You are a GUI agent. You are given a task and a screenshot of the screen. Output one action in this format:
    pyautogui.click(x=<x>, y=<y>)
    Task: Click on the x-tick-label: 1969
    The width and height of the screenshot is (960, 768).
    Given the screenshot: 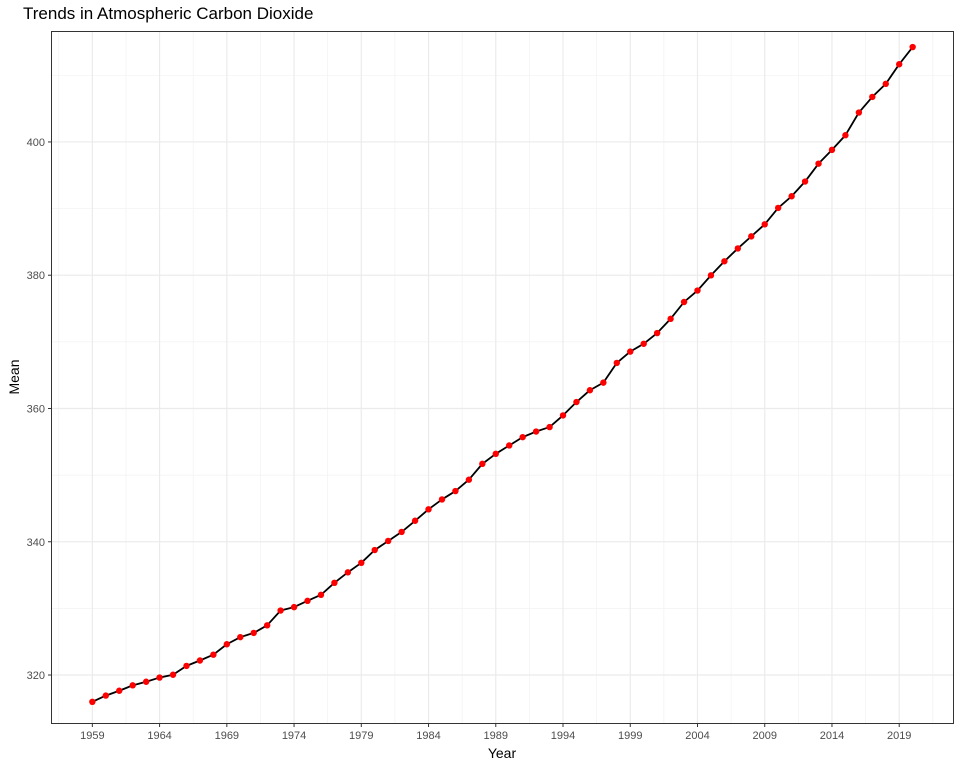 What is the action you would take?
    pyautogui.click(x=227, y=736)
    